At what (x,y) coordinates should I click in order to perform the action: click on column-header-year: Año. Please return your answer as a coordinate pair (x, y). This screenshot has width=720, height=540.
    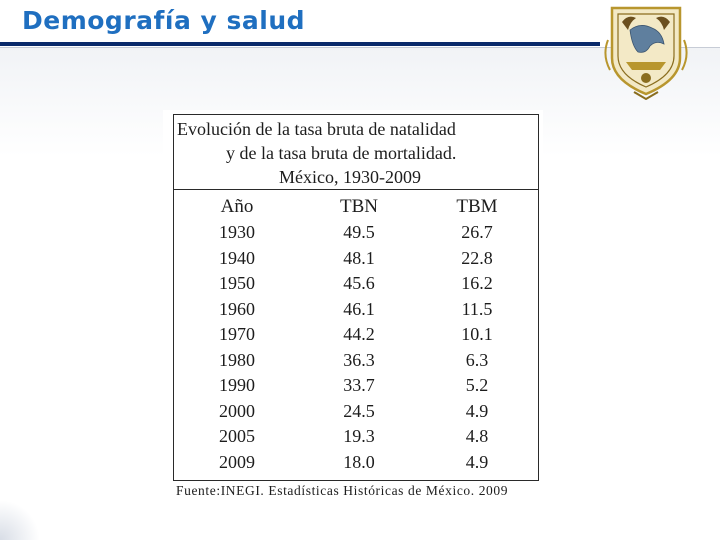
    Looking at the image, I should click on (237, 206).